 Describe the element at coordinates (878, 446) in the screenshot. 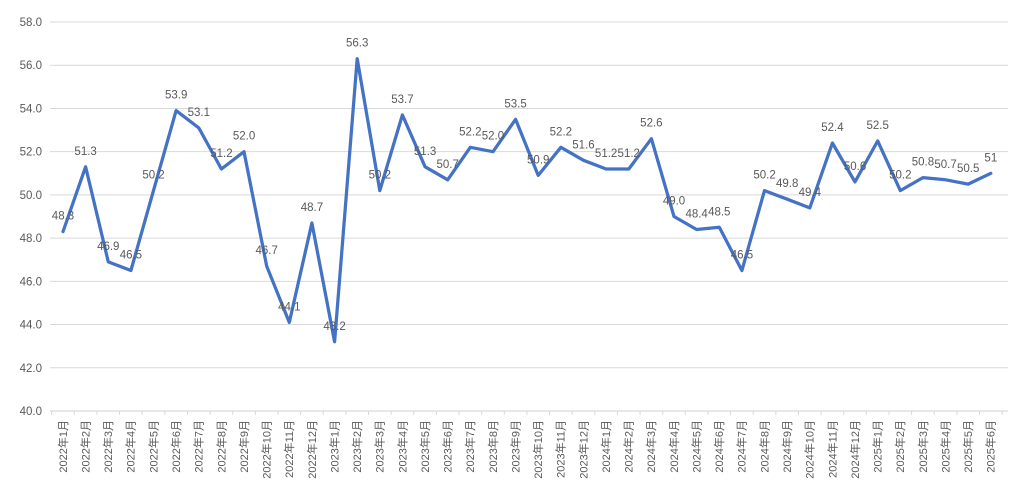

I see `x-axis-tick-label: 2025年1月` at that location.